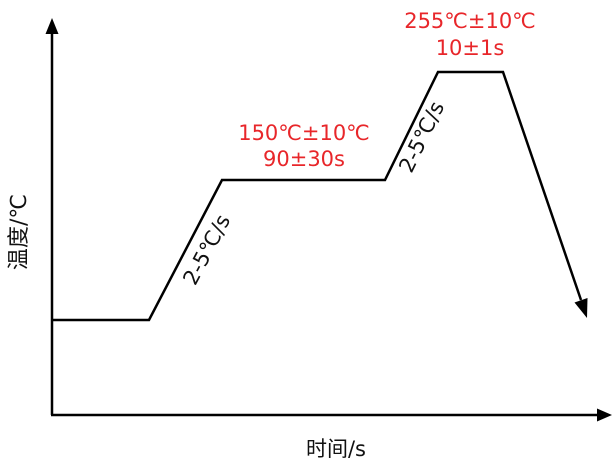  What do you see at coordinates (304, 159) in the screenshot?
I see `soak-time-label: 90±30s` at bounding box center [304, 159].